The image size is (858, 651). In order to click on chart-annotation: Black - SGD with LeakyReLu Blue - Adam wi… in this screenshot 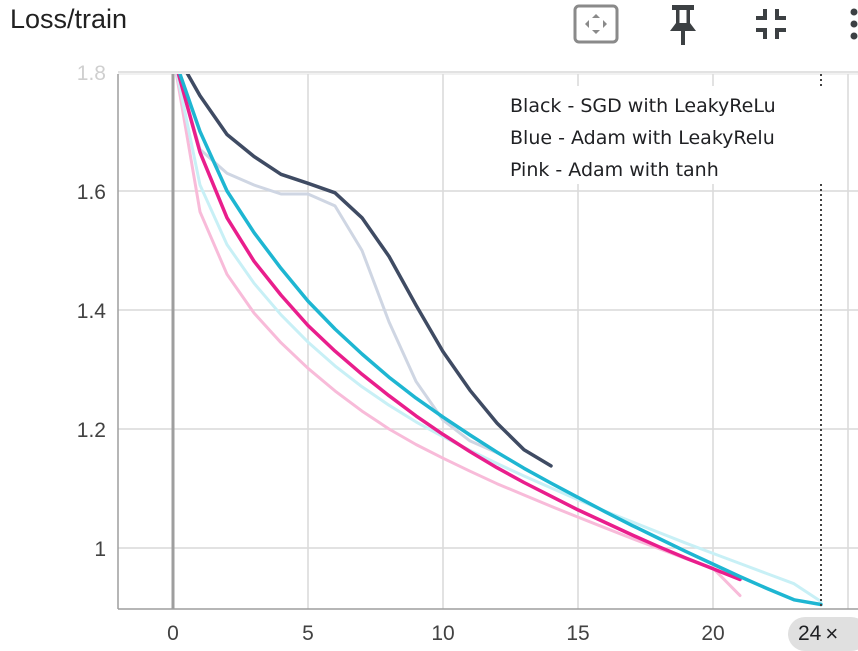, I will do `click(655, 135)`.